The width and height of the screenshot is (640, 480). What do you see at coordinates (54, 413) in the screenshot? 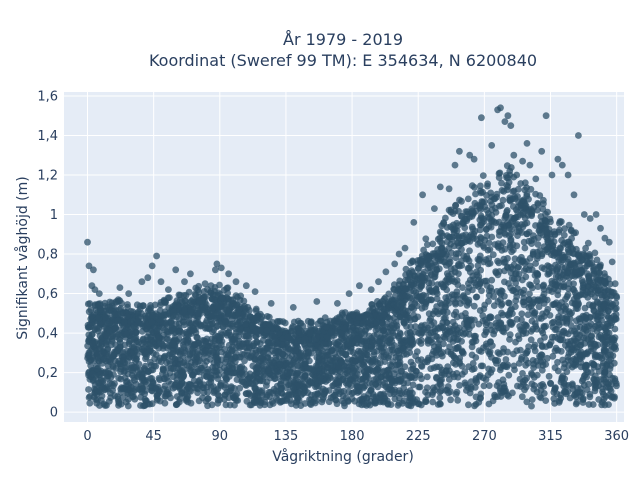
I see `y-tick-label: 0` at bounding box center [54, 413].